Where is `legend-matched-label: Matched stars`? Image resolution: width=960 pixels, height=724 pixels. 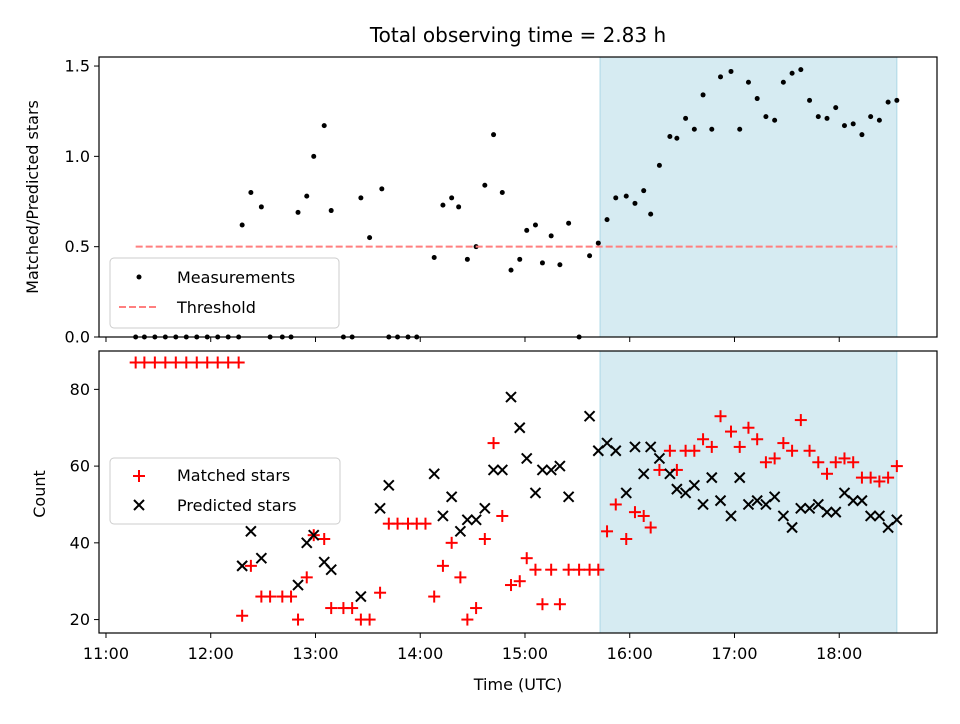
legend-matched-label: Matched stars is located at coordinates (233, 475).